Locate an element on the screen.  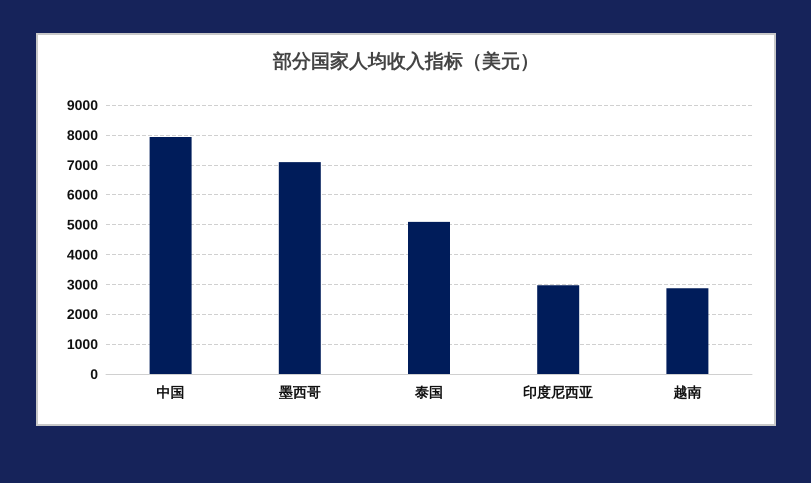
y-tick-label: 0 is located at coordinates (94, 374).